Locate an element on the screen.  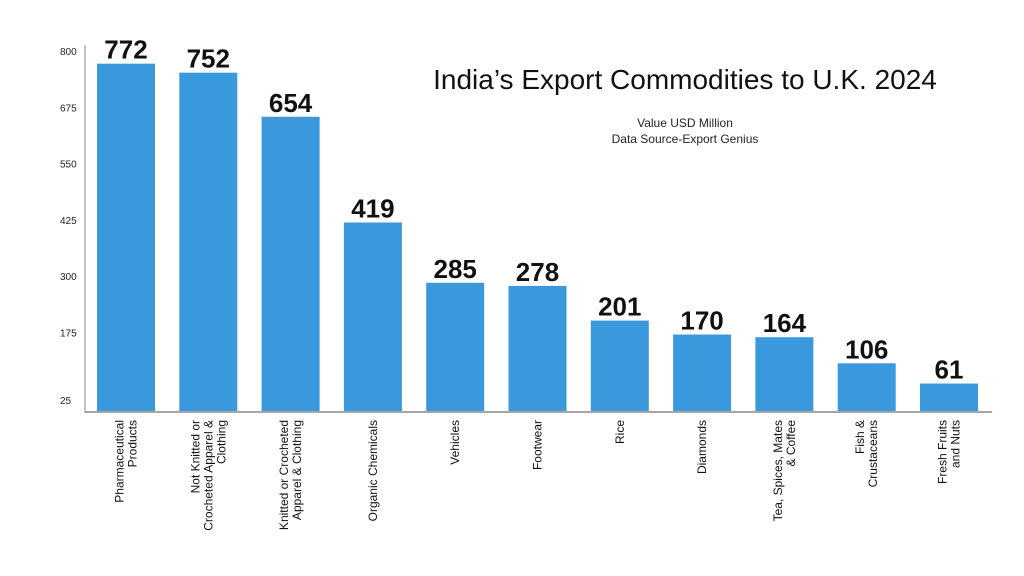
x-category-label-line: Organic Chemicals is located at coordinates (373, 470).